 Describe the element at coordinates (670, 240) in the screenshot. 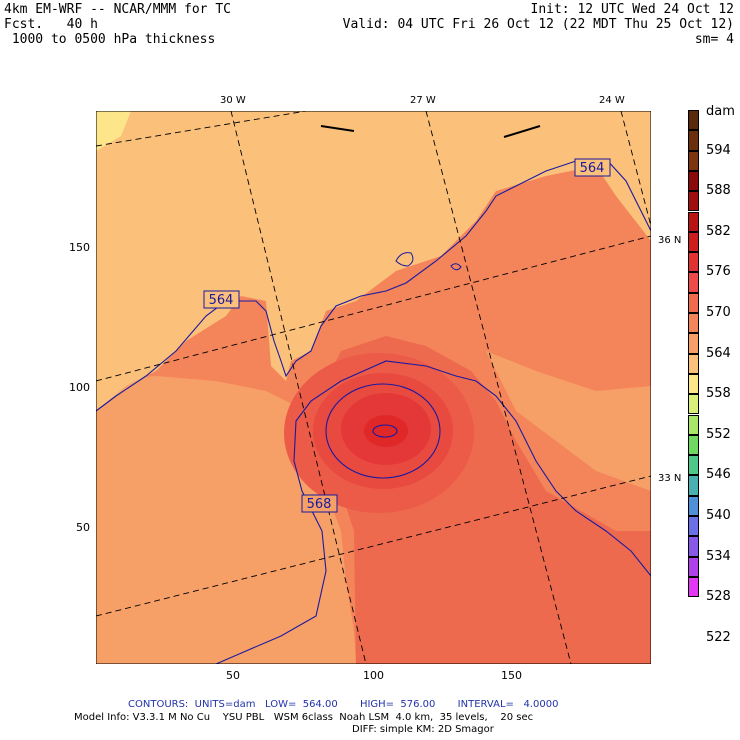

I see `latitude-label-36n: 36 N` at that location.